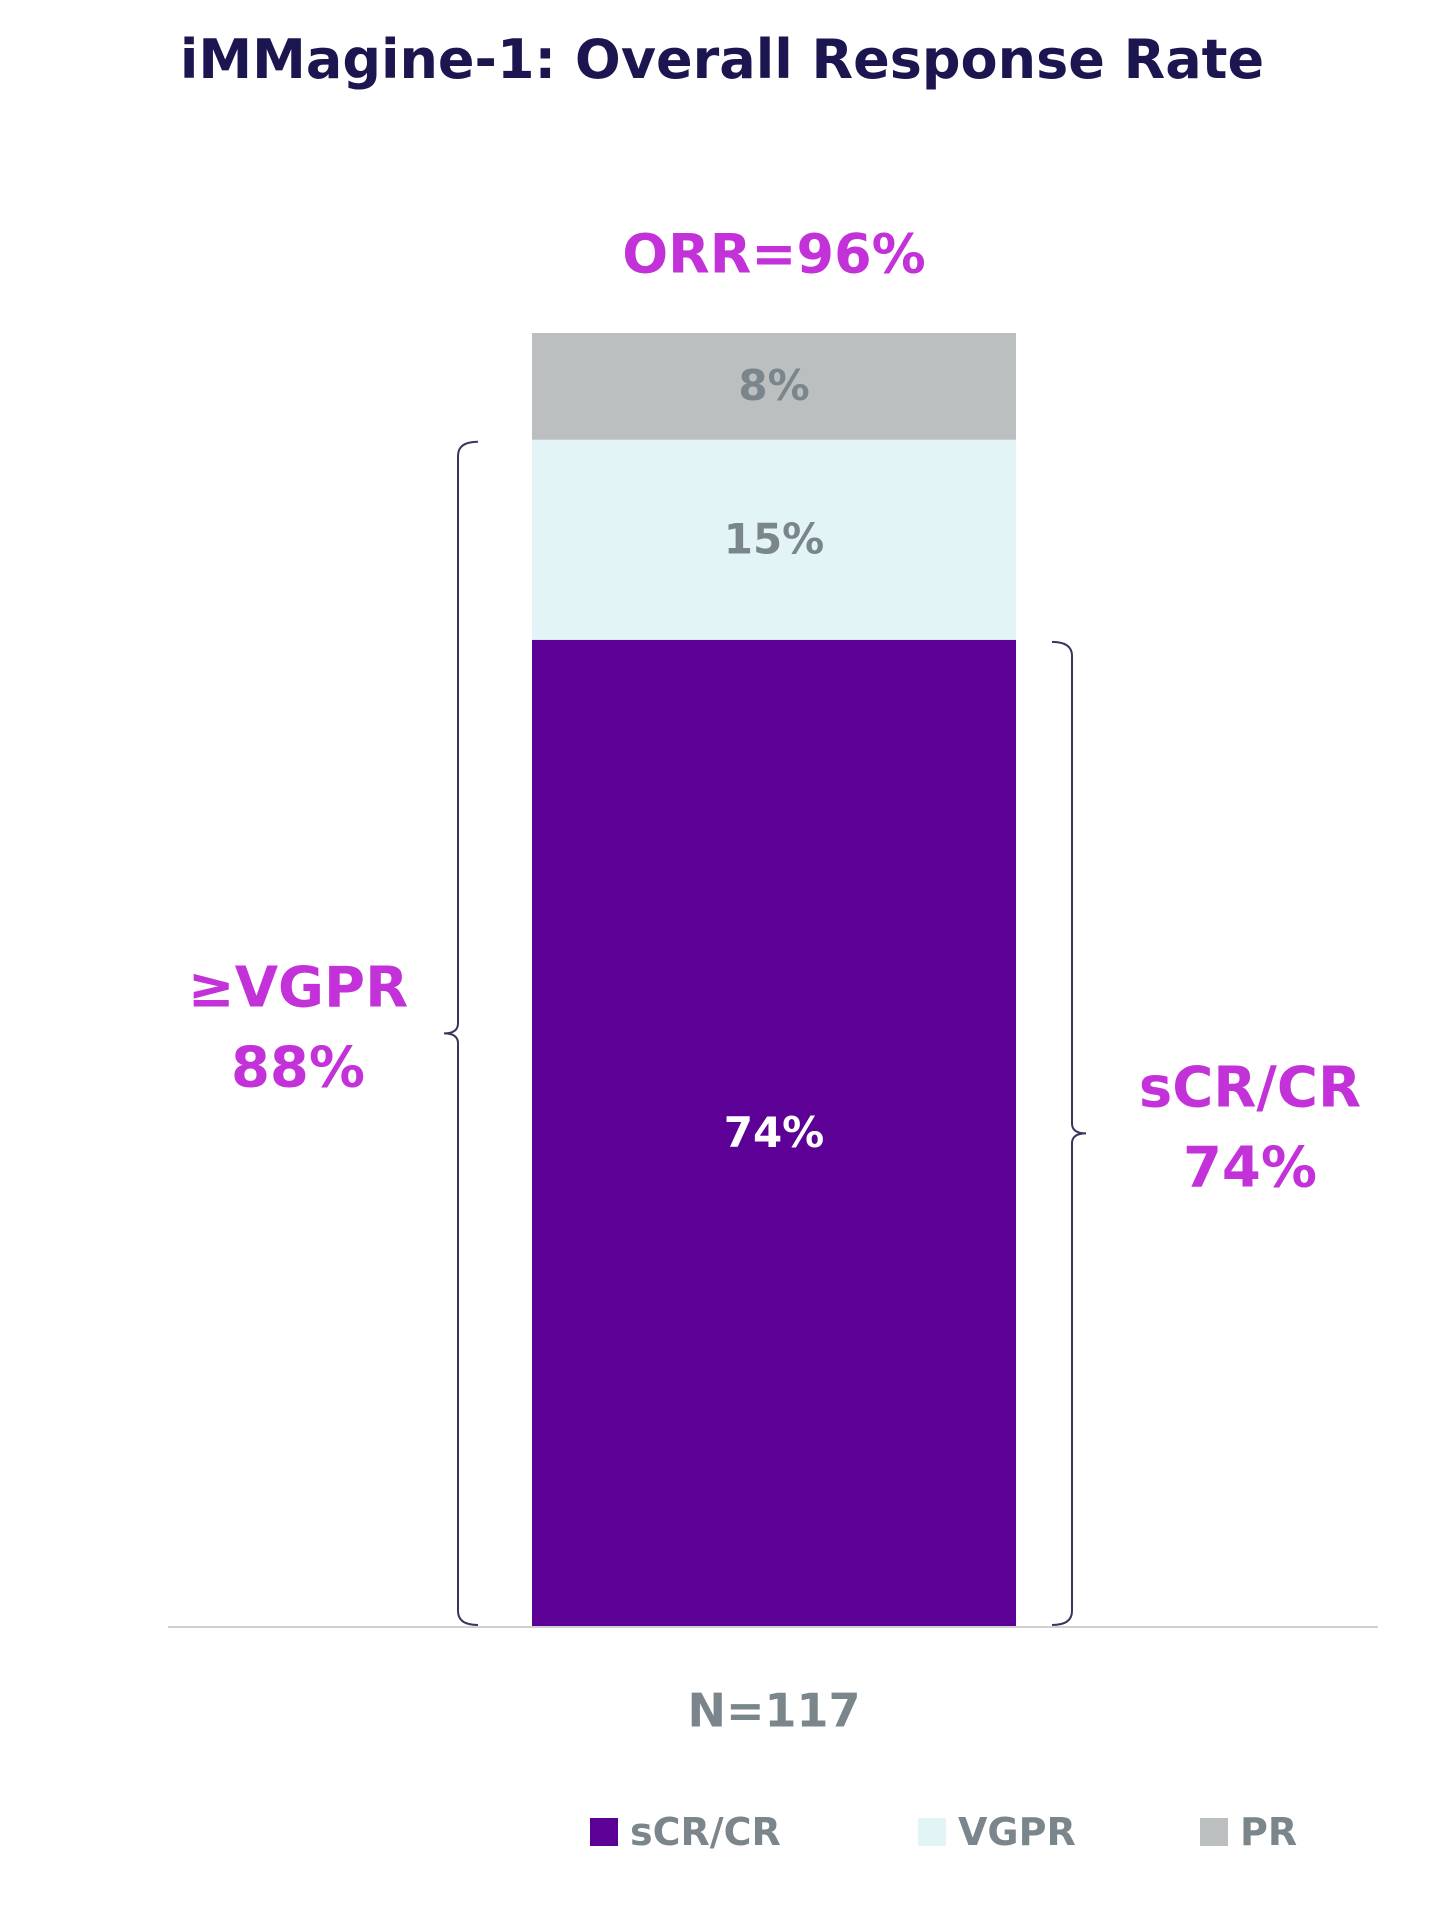 The height and width of the screenshot is (1912, 1444). Describe the element at coordinates (773, 1711) in the screenshot. I see `category-label: N=117` at that location.